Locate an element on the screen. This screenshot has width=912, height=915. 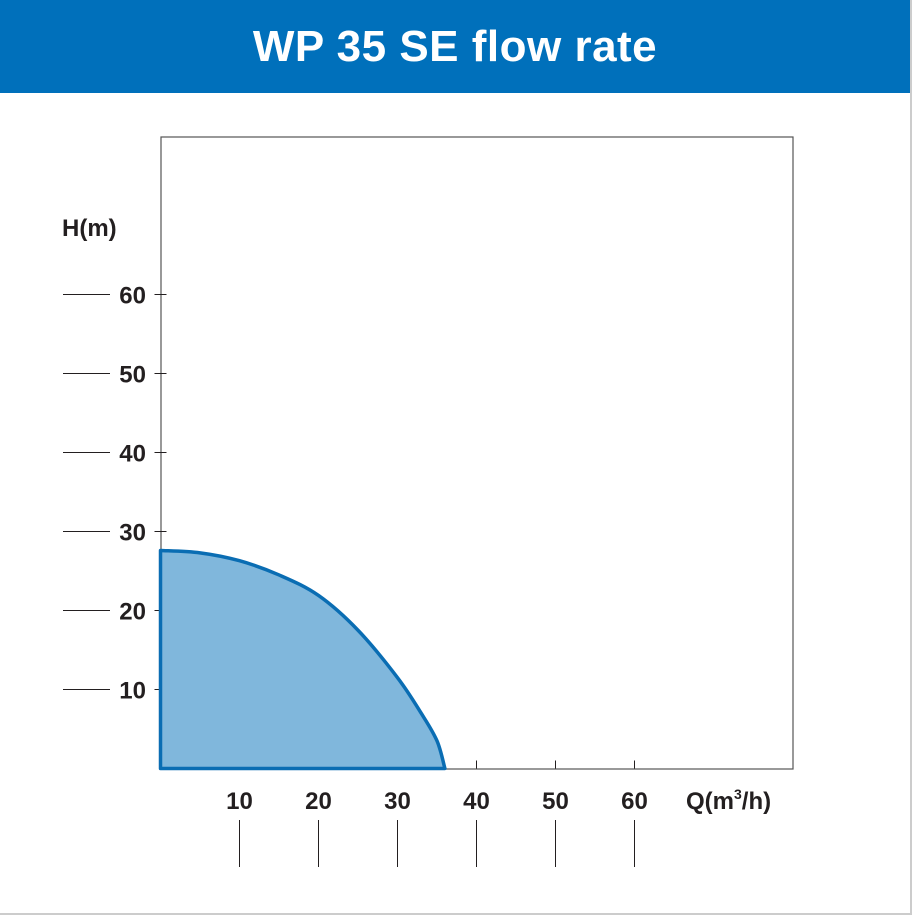
y-tick-label: 40 is located at coordinates (132, 454).